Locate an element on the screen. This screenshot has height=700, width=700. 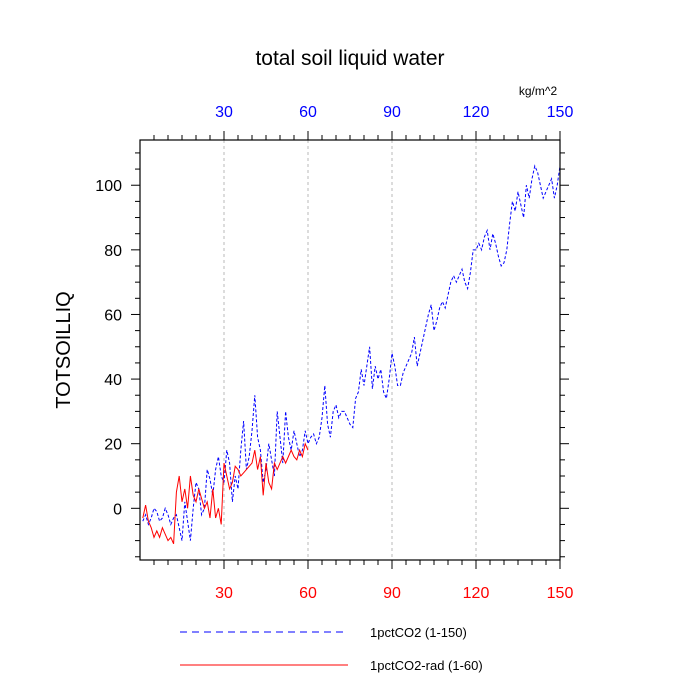
legend: 1pctCO2 (1-150) 1pctCO2-rad (1-60) is located at coordinates (331, 649).